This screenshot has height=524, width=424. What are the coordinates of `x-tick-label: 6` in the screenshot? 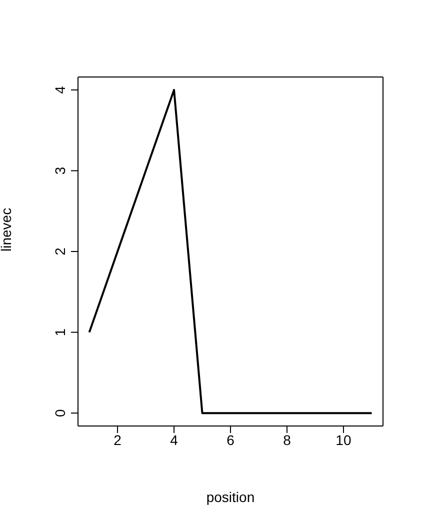 It's located at (230, 440).